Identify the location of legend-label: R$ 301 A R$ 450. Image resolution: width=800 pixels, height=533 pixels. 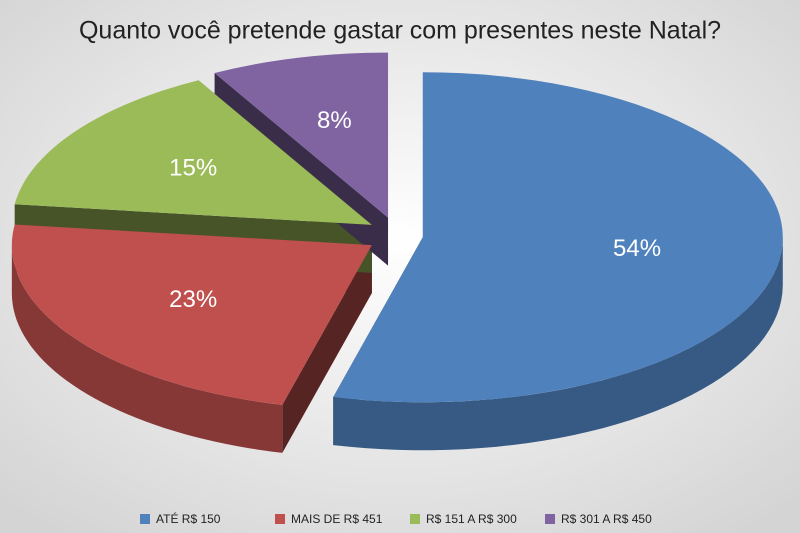
(606, 519).